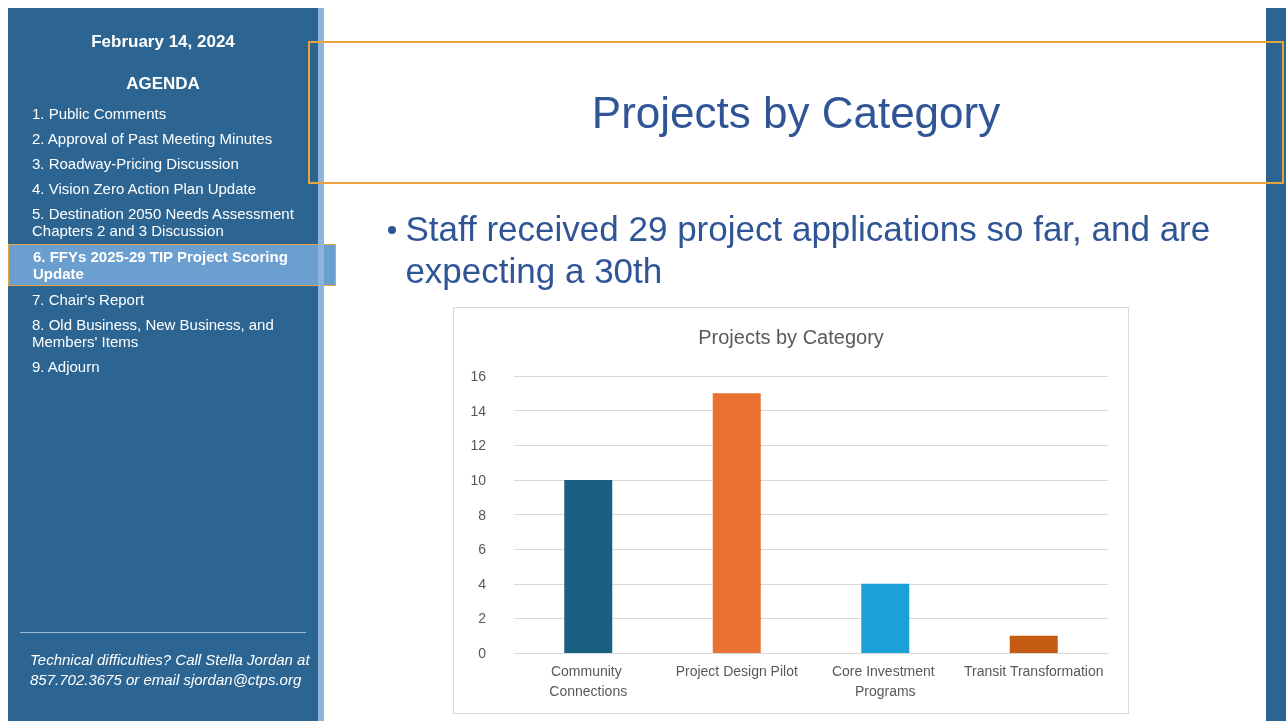 The width and height of the screenshot is (1286, 721). I want to click on text: February 14, 2024, so click(163, 42).